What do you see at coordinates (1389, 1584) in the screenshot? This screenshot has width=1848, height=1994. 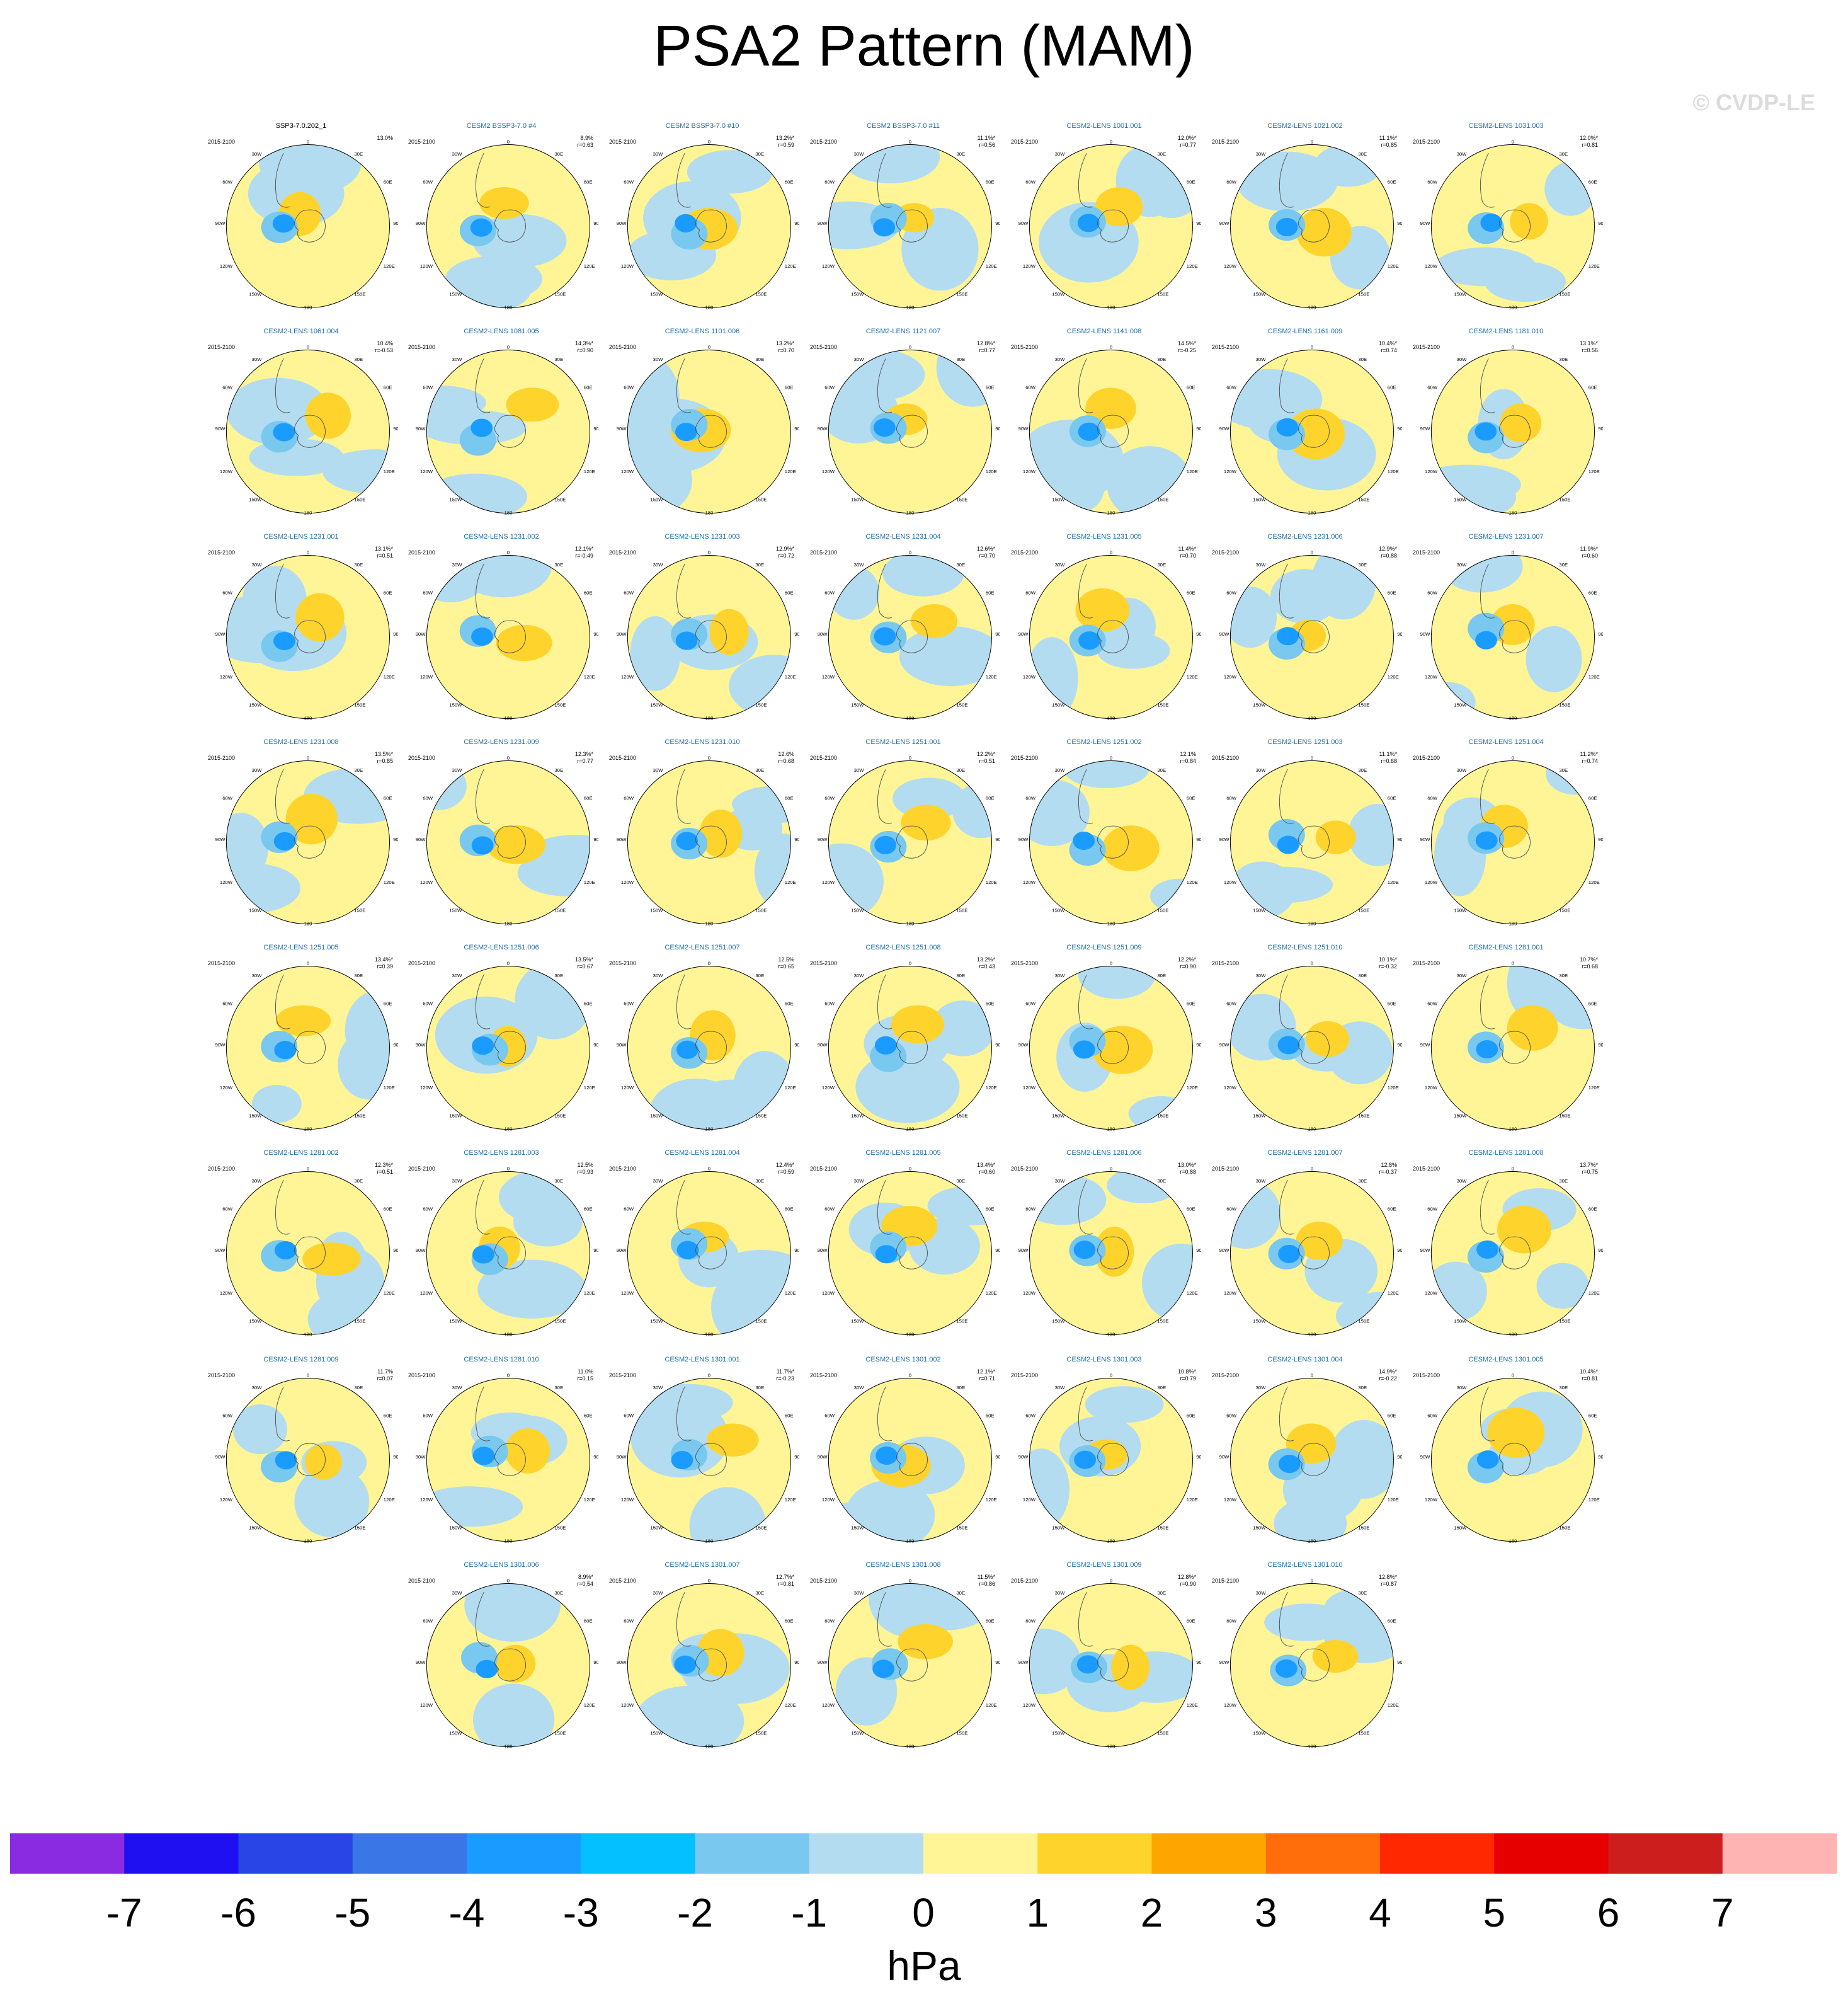 I see `panel-pattern-correlation: r=0.87` at bounding box center [1389, 1584].